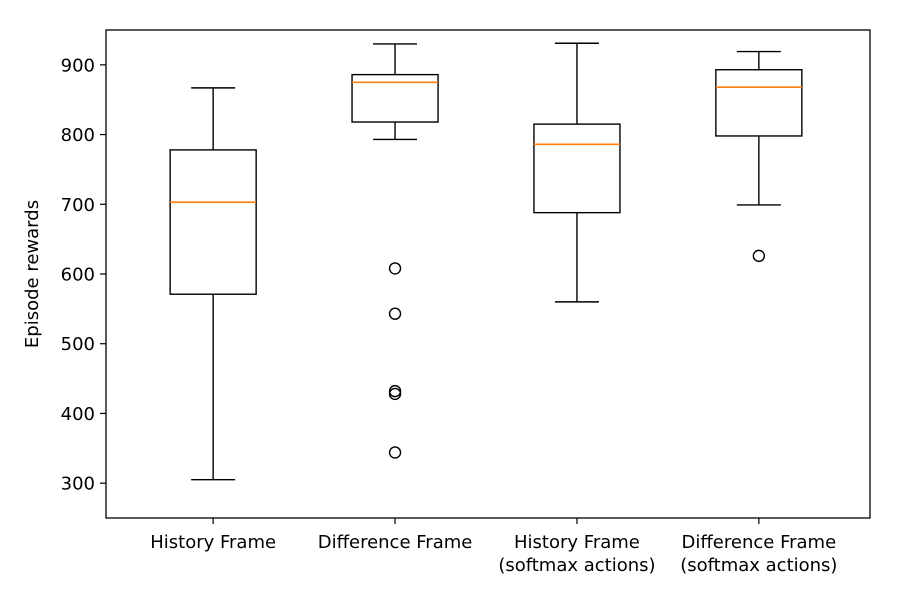  Describe the element at coordinates (32, 274) in the screenshot. I see `y-axis-label: Episode rewards` at that location.